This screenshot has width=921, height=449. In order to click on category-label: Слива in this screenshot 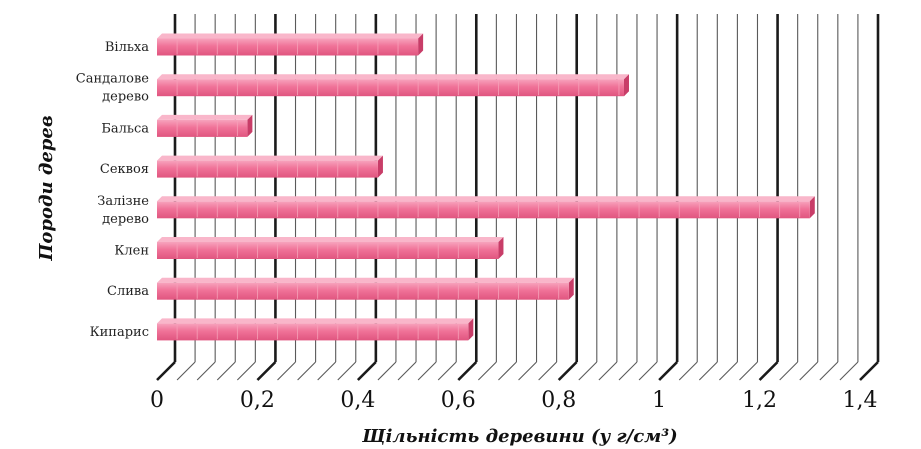, I will do `click(128, 291)`.